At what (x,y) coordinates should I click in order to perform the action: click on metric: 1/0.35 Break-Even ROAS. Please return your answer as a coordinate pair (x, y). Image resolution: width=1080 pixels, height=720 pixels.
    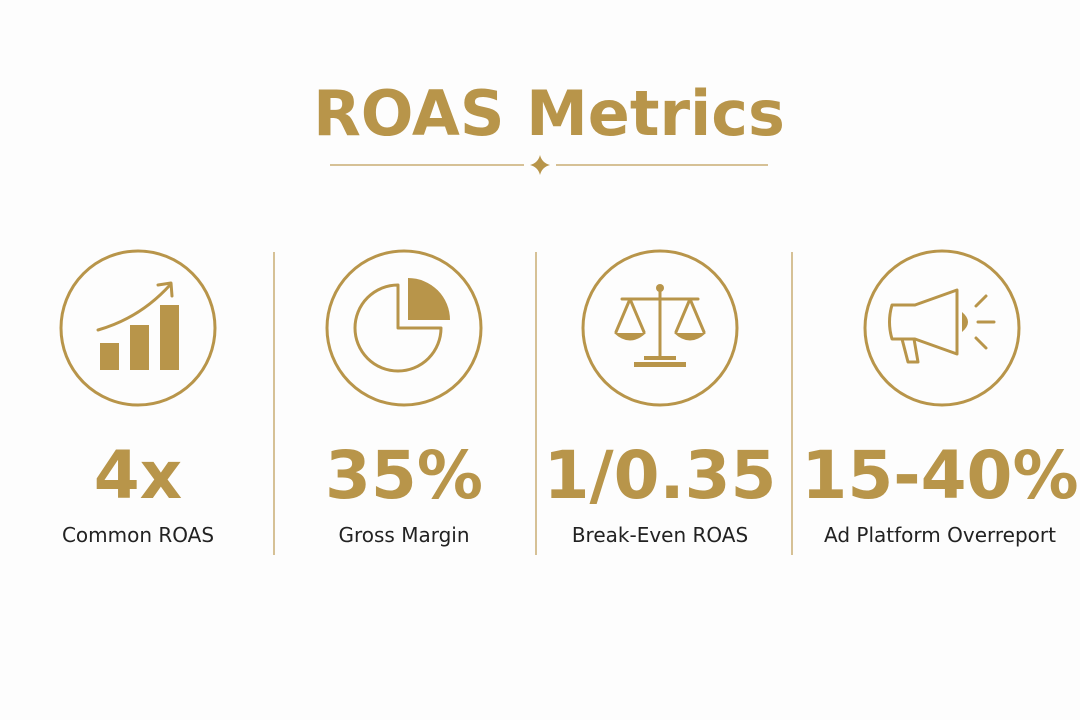
    Looking at the image, I should click on (660, 492).